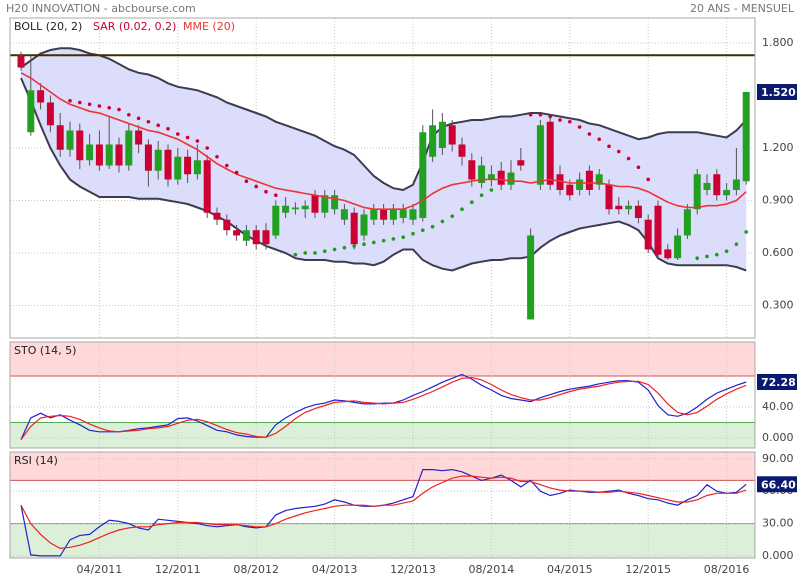  Describe the element at coordinates (778, 304) in the screenshot. I see `y-tick-label: 0.300` at that location.